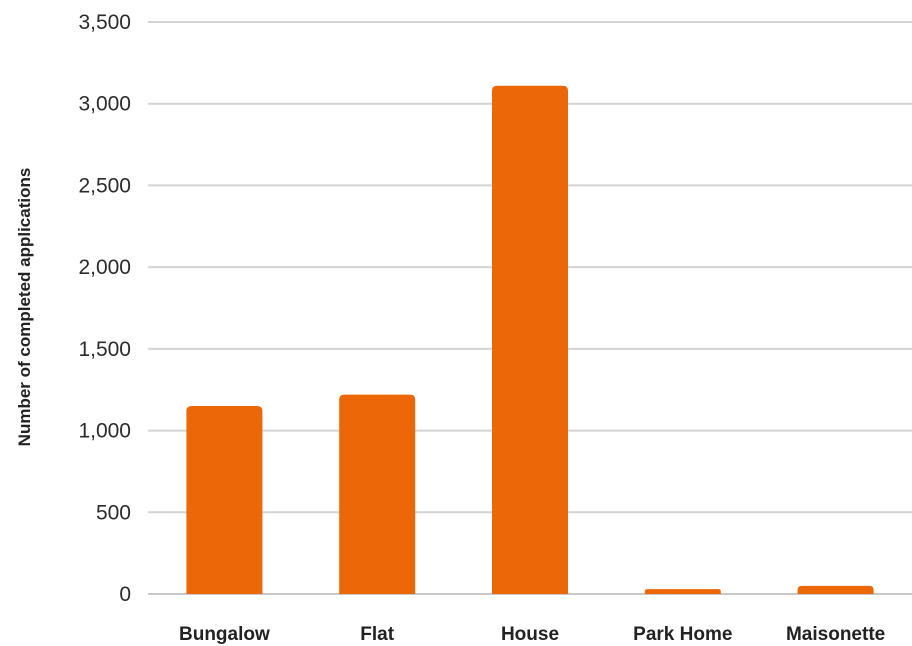 The height and width of the screenshot is (646, 912). Describe the element at coordinates (377, 634) in the screenshot. I see `x-tick-label: Flat` at that location.